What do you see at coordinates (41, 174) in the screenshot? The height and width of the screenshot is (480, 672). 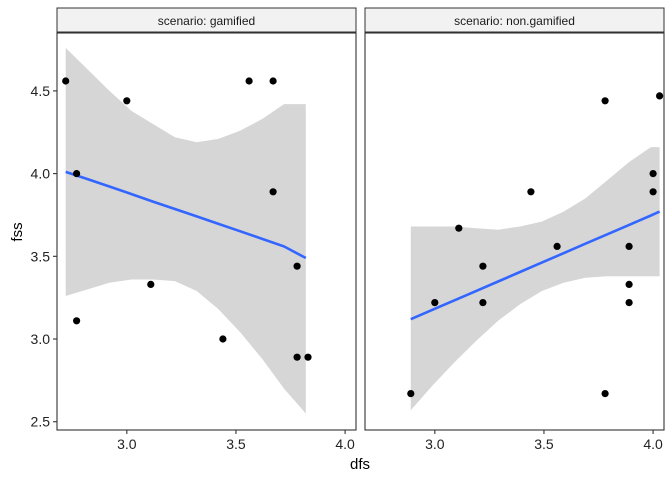 I see `y-tick-label: 4.0` at bounding box center [41, 174].